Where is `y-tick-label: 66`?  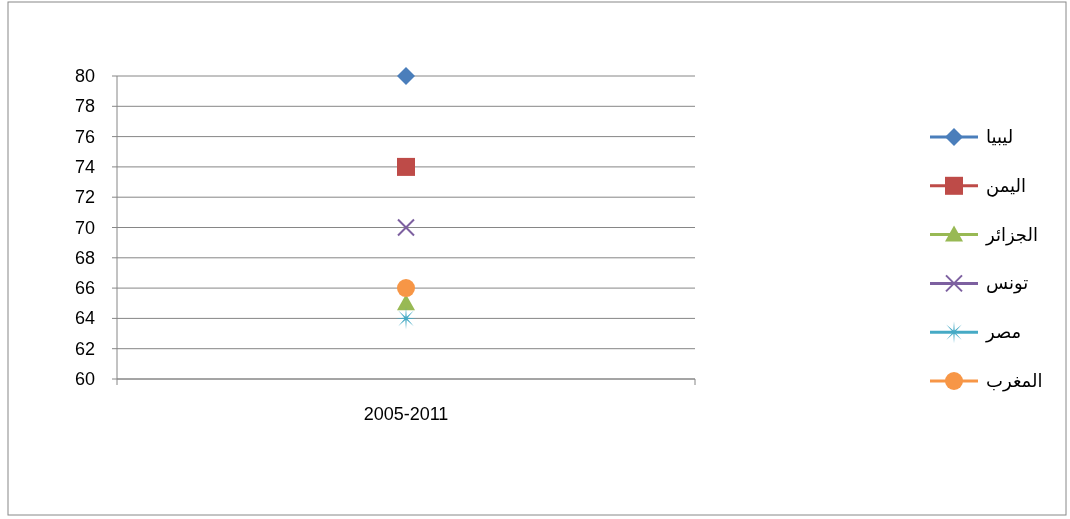
y-tick-label: 66 is located at coordinates (84, 288).